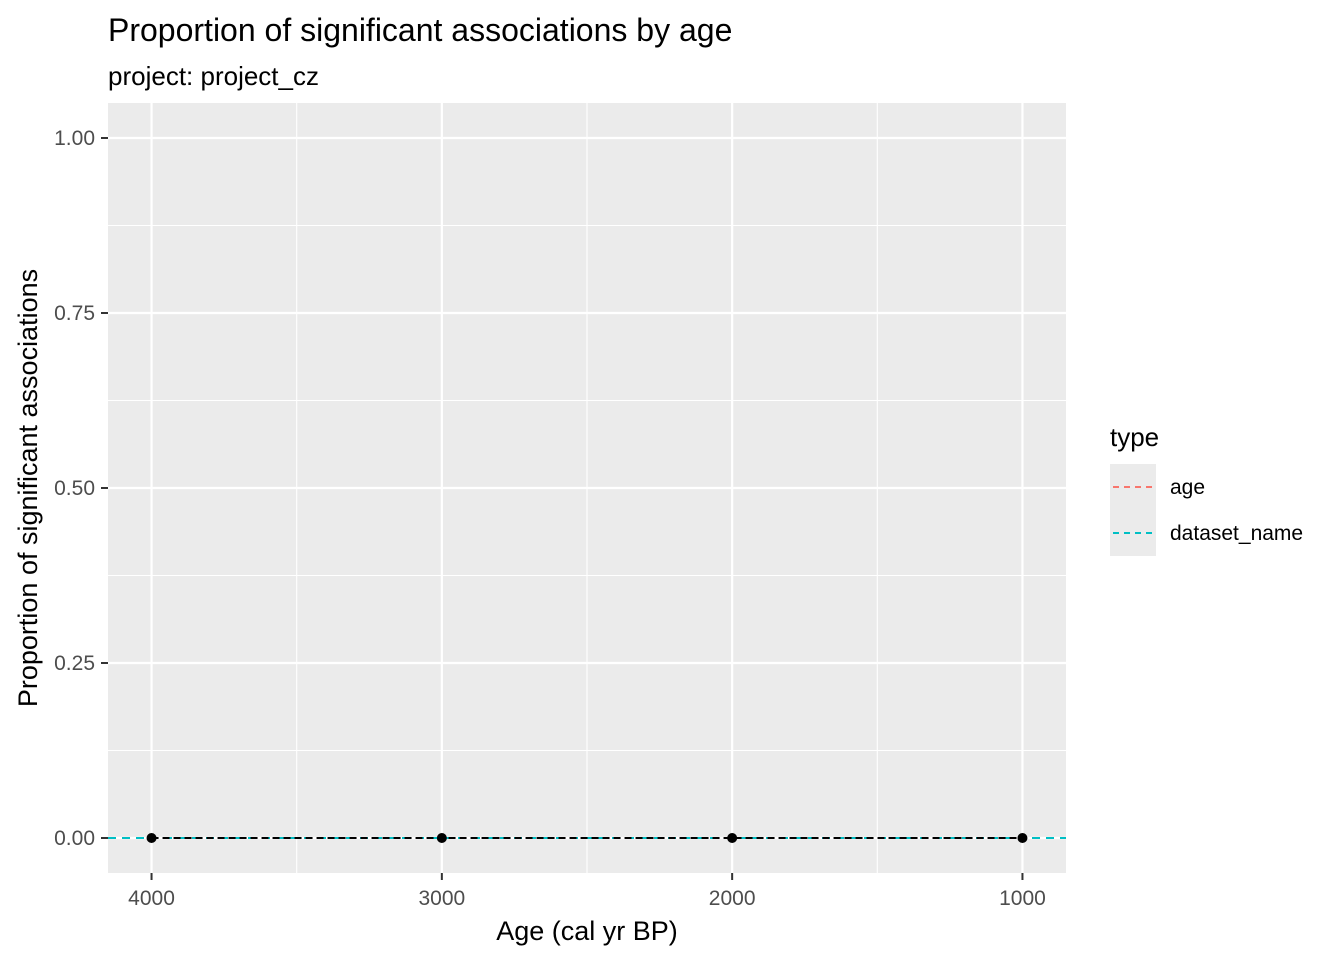 The height and width of the screenshot is (960, 1344). Describe the element at coordinates (1236, 533) in the screenshot. I see `legend-label: dataset_name` at that location.